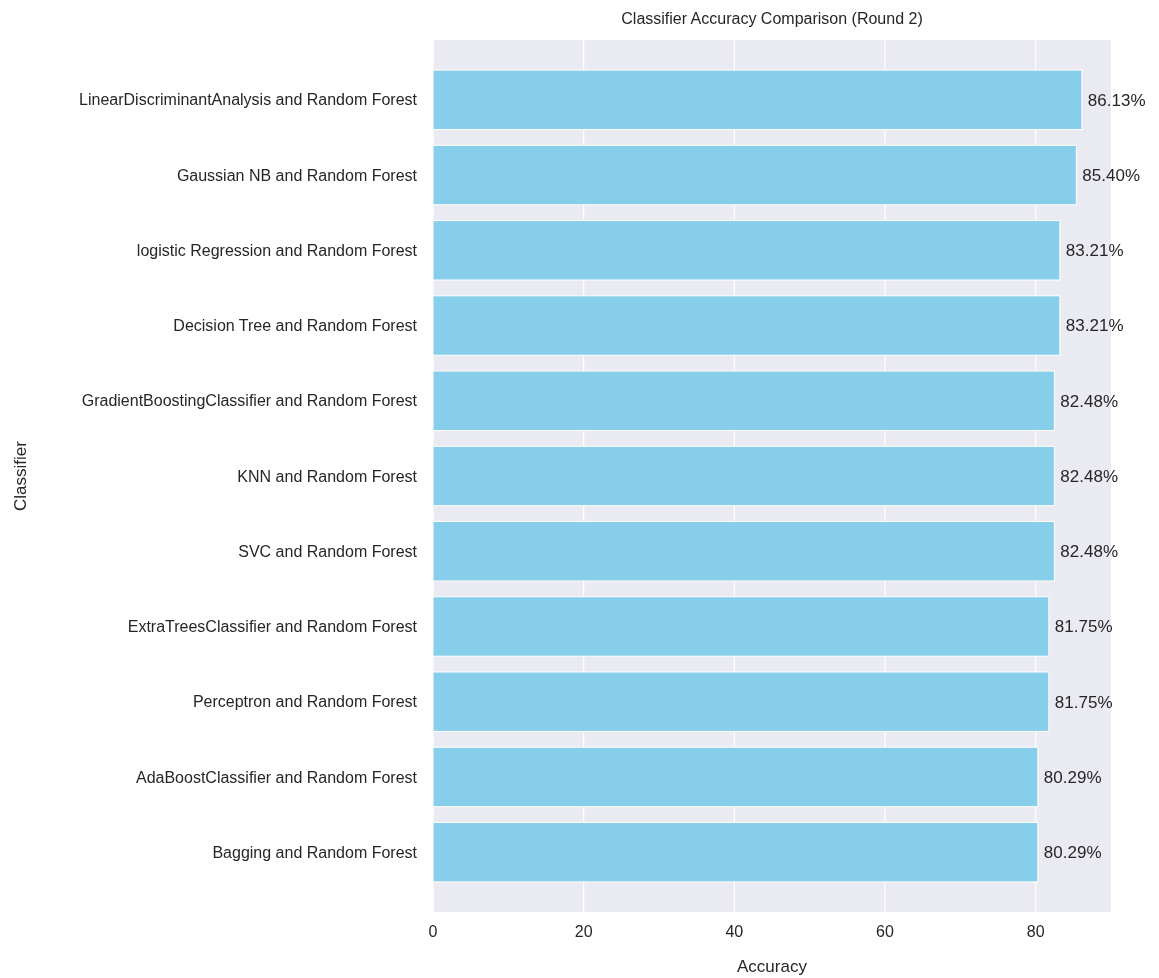 Image resolution: width=1159 pixels, height=978 pixels. I want to click on data-label: 86.13%, so click(1116, 100).